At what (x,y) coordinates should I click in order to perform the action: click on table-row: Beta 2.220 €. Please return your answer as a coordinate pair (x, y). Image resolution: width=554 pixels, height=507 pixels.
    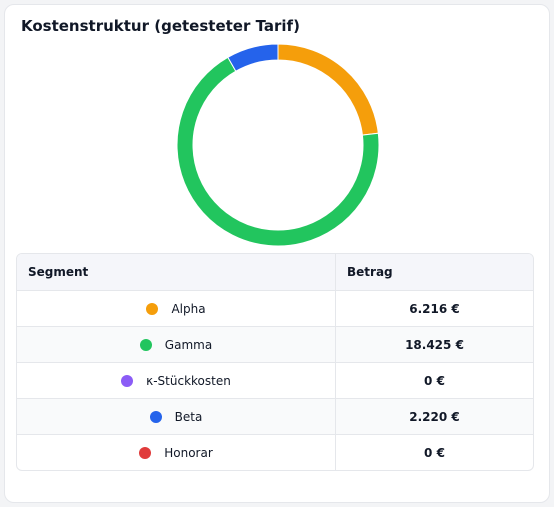
    Looking at the image, I should click on (275, 416).